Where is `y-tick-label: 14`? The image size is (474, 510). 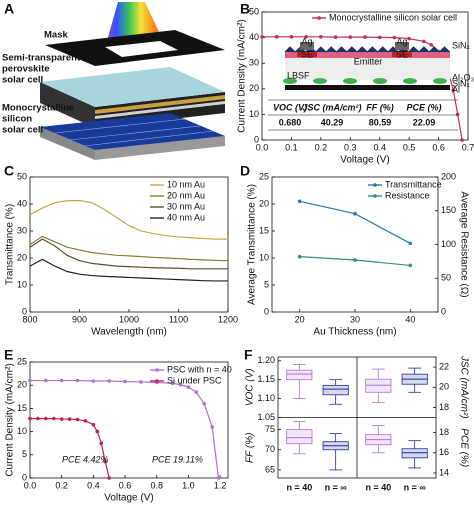
y-tick-label: 14 is located at coordinates (444, 472).